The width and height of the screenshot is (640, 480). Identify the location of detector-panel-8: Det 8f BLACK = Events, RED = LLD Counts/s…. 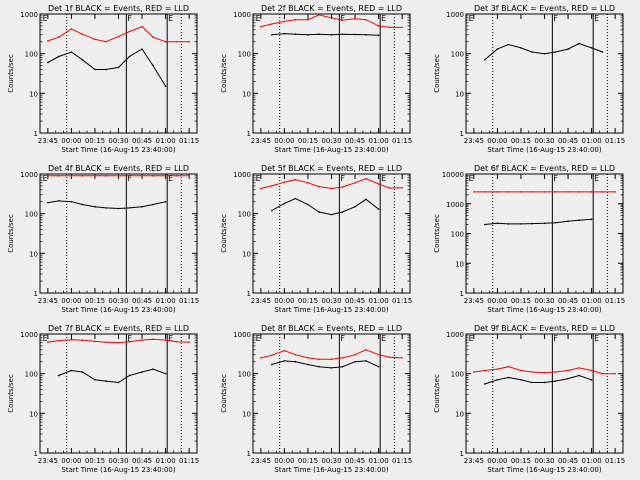
(316, 399).